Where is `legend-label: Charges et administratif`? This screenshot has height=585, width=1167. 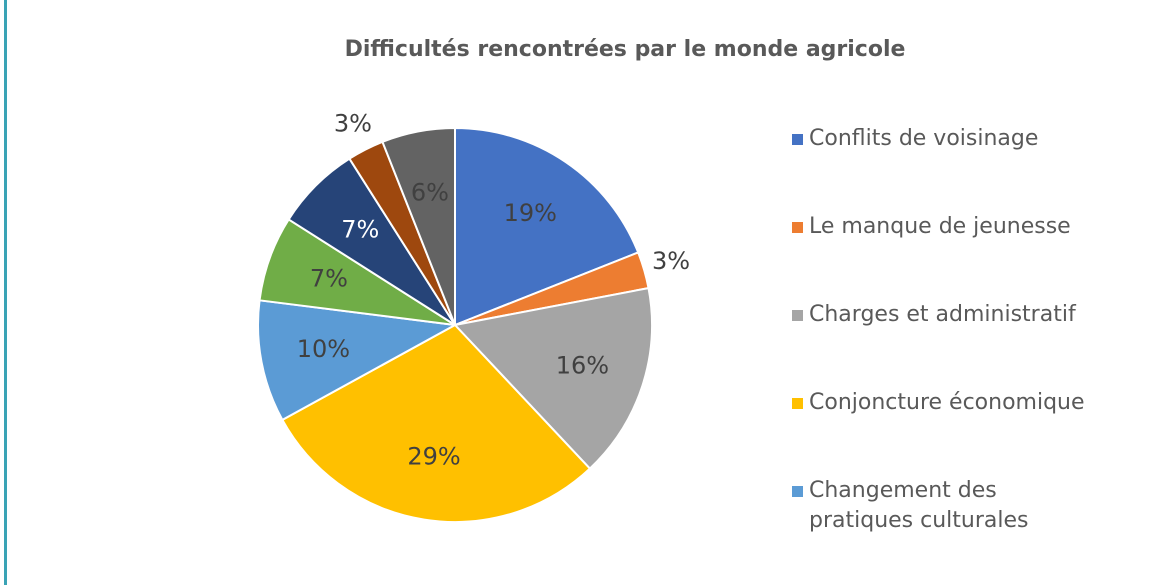
legend-label: Charges et administratif is located at coordinates (942, 314).